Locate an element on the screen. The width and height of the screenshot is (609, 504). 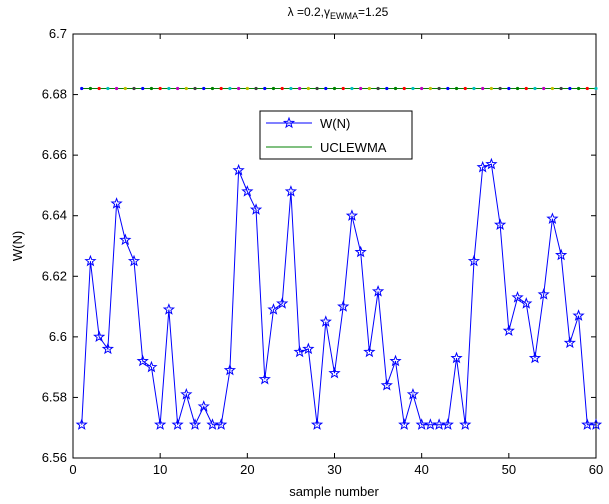
ucl-series is located at coordinates (339, 88).